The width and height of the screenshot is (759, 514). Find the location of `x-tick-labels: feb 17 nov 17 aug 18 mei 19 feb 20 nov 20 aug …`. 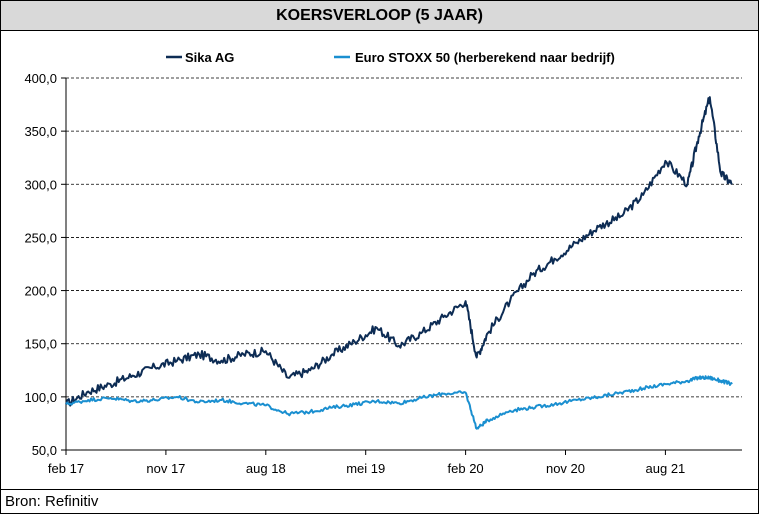

x-tick-labels: feb 17 nov 17 aug 18 mei 19 feb 20 nov 20 aug … is located at coordinates (366, 468).